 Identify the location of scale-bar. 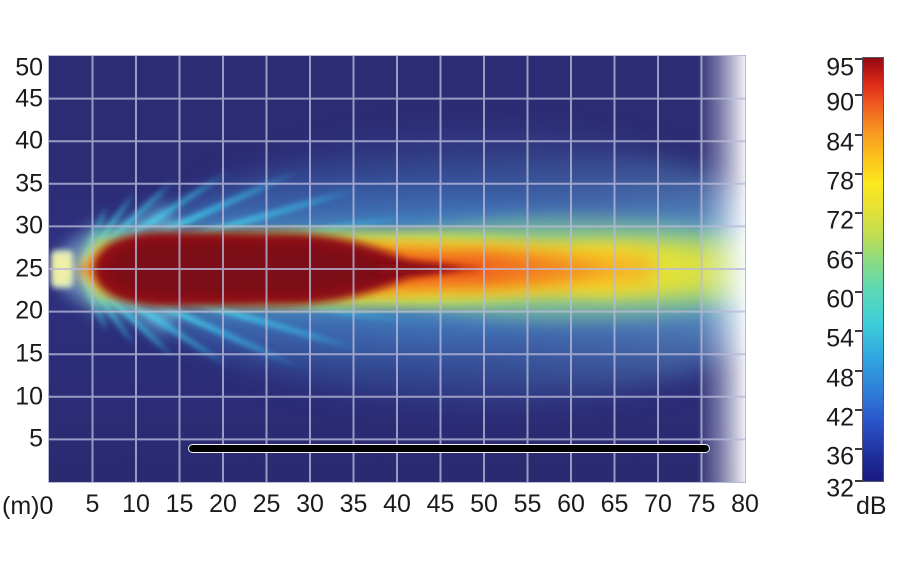
(449, 448).